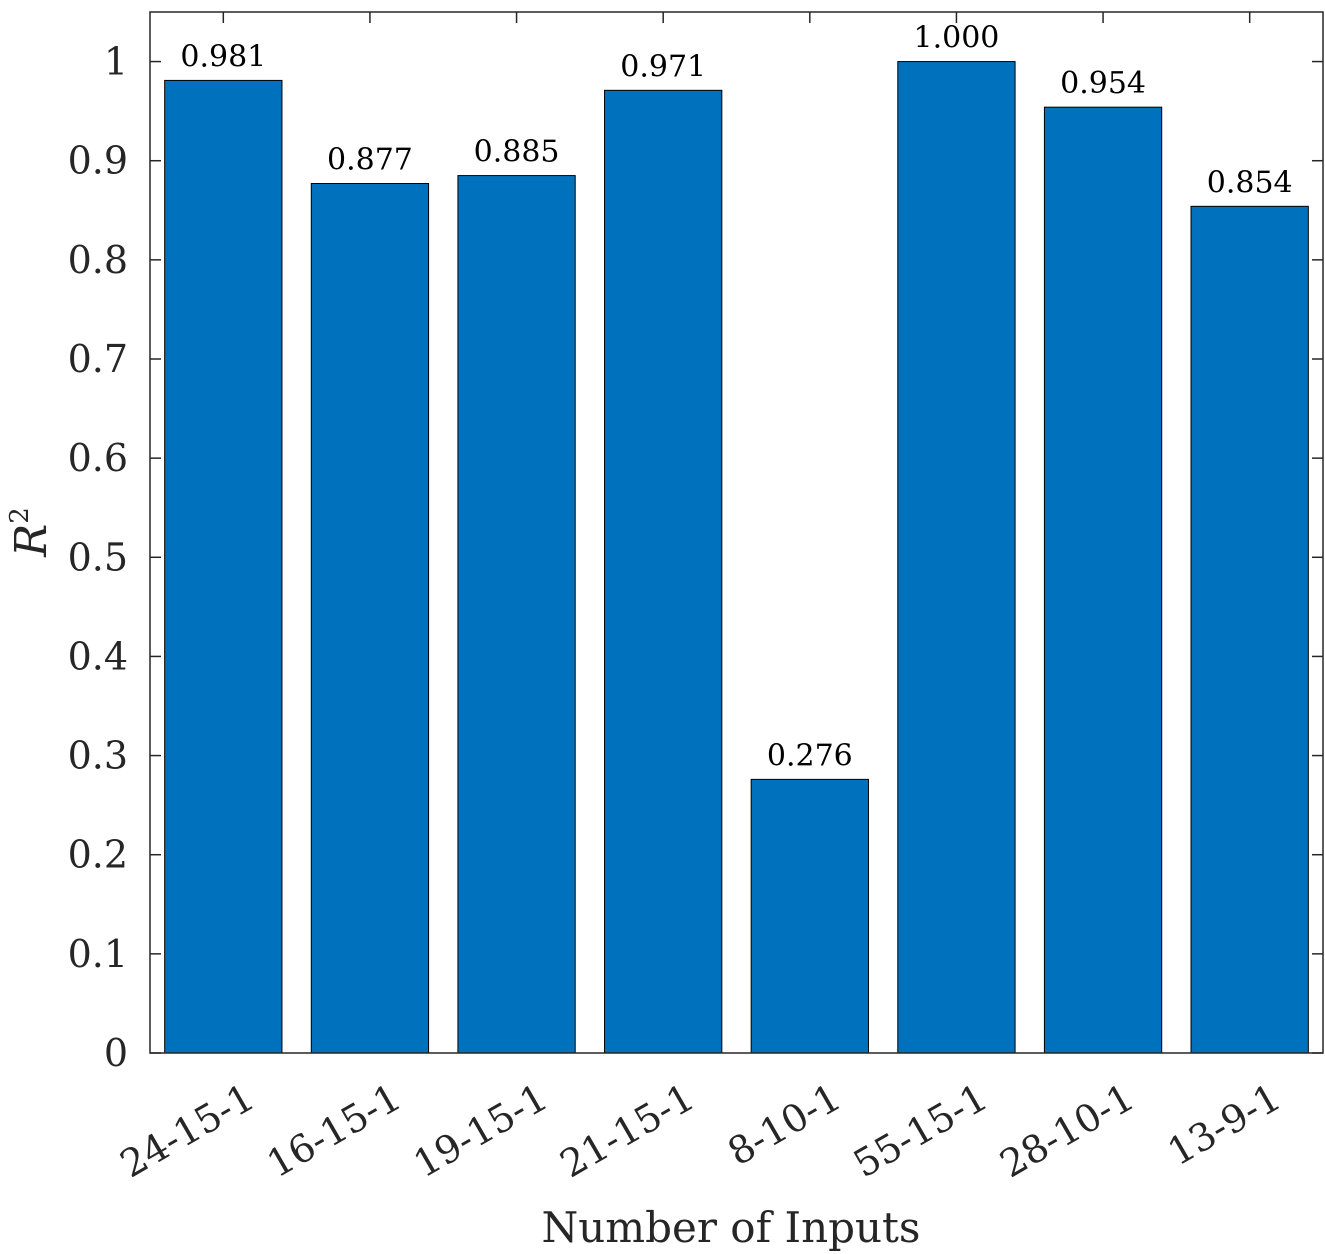 The image size is (1325, 1254). Describe the element at coordinates (98, 458) in the screenshot. I see `y-tick-label: 0.6` at that location.